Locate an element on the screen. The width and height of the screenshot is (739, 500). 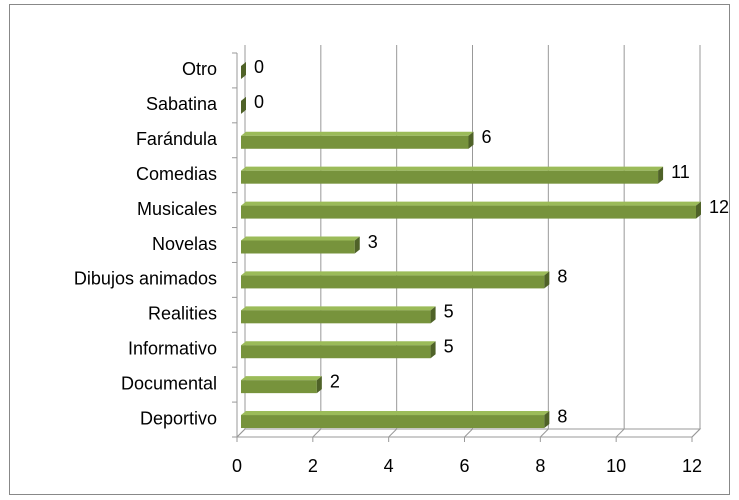
x-tick-label: 4 is located at coordinates (389, 466).